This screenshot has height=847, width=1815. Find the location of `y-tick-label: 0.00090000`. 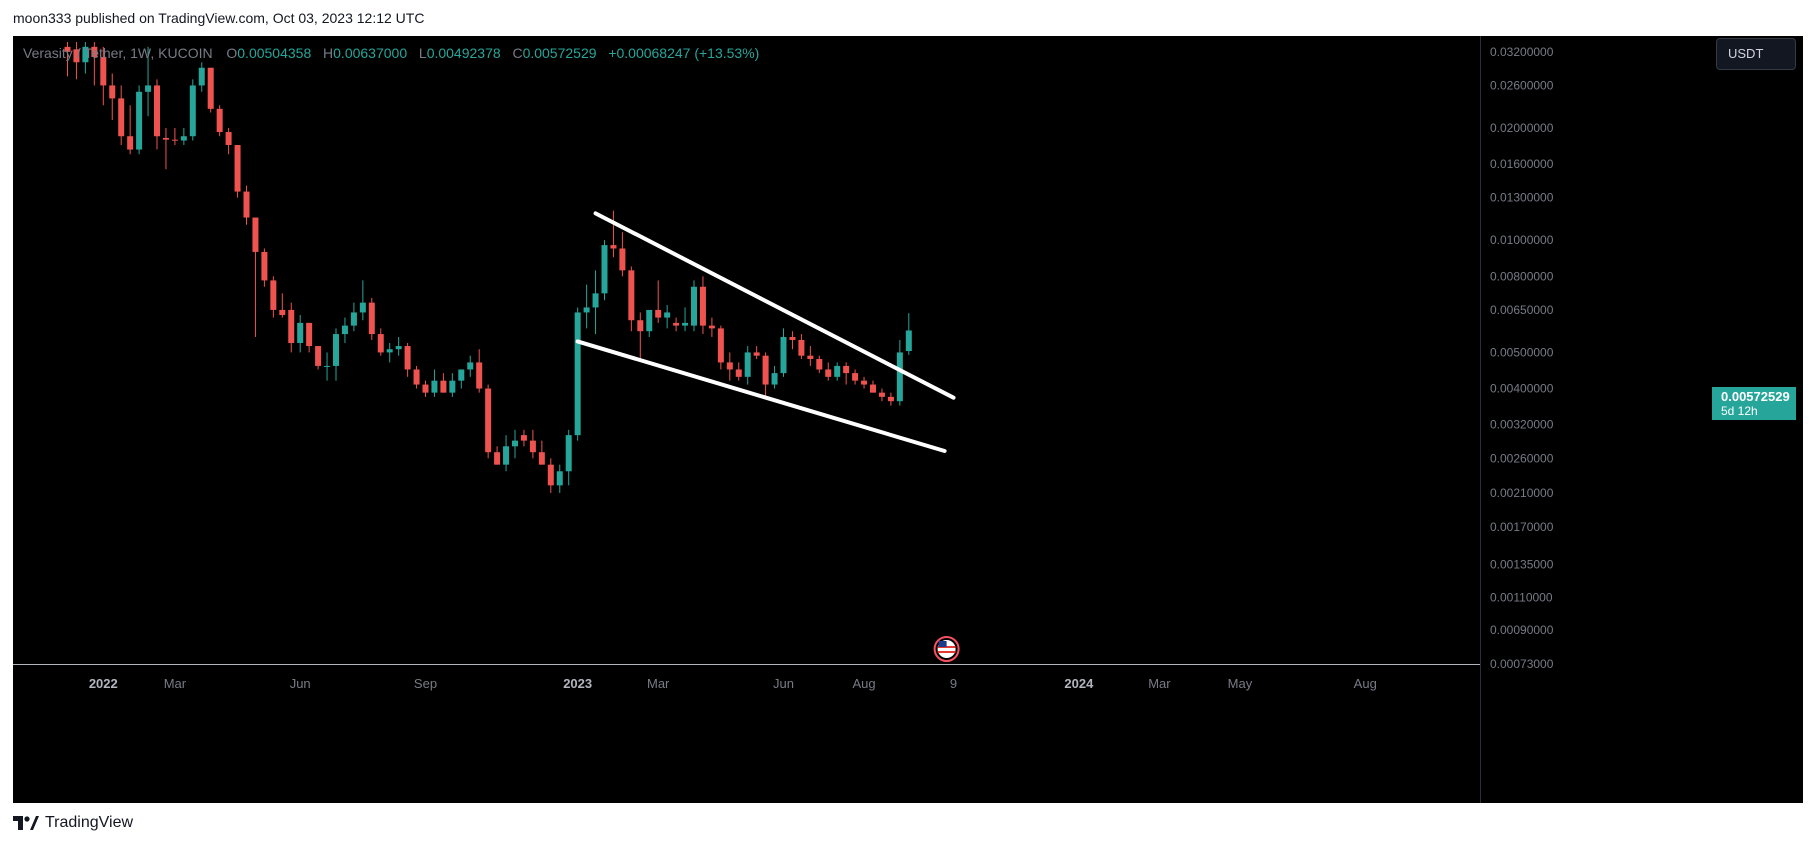

y-tick-label: 0.00090000 is located at coordinates (1522, 630).